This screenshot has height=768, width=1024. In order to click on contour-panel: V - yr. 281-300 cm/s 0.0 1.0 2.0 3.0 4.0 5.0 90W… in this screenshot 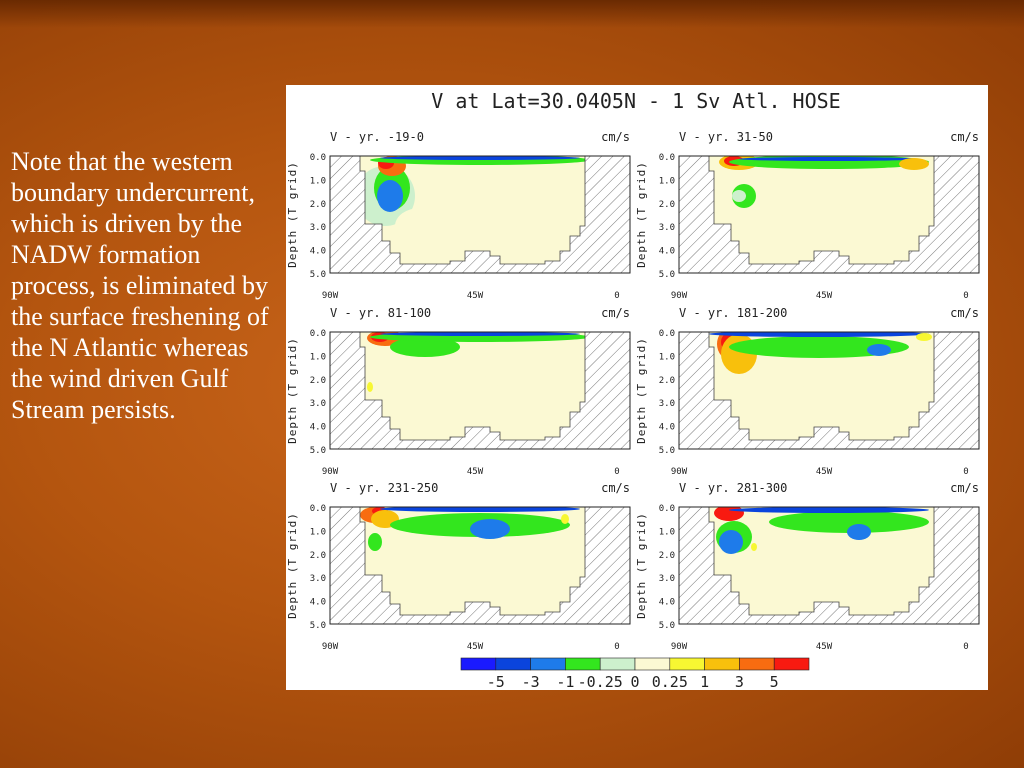, I will do `click(807, 566)`.